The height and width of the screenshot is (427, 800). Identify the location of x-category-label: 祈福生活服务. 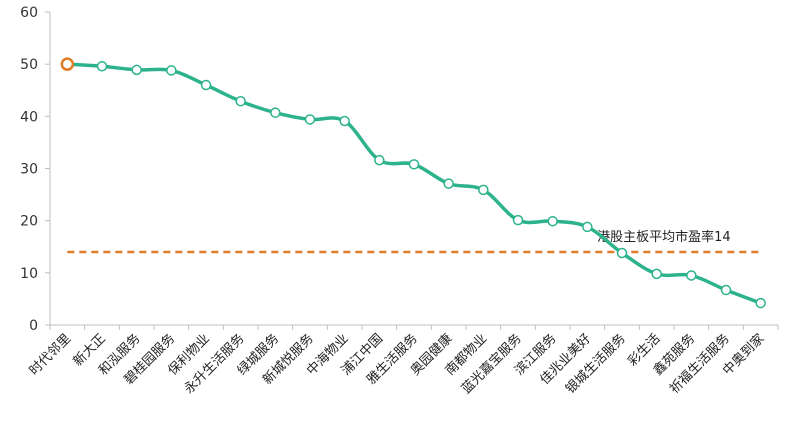
(699, 364).